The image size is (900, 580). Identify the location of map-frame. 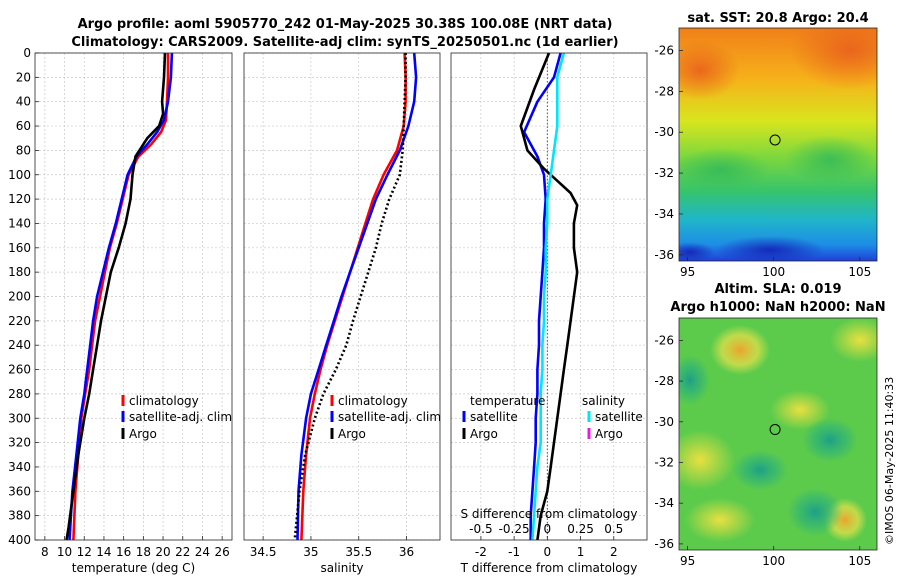
(778, 434).